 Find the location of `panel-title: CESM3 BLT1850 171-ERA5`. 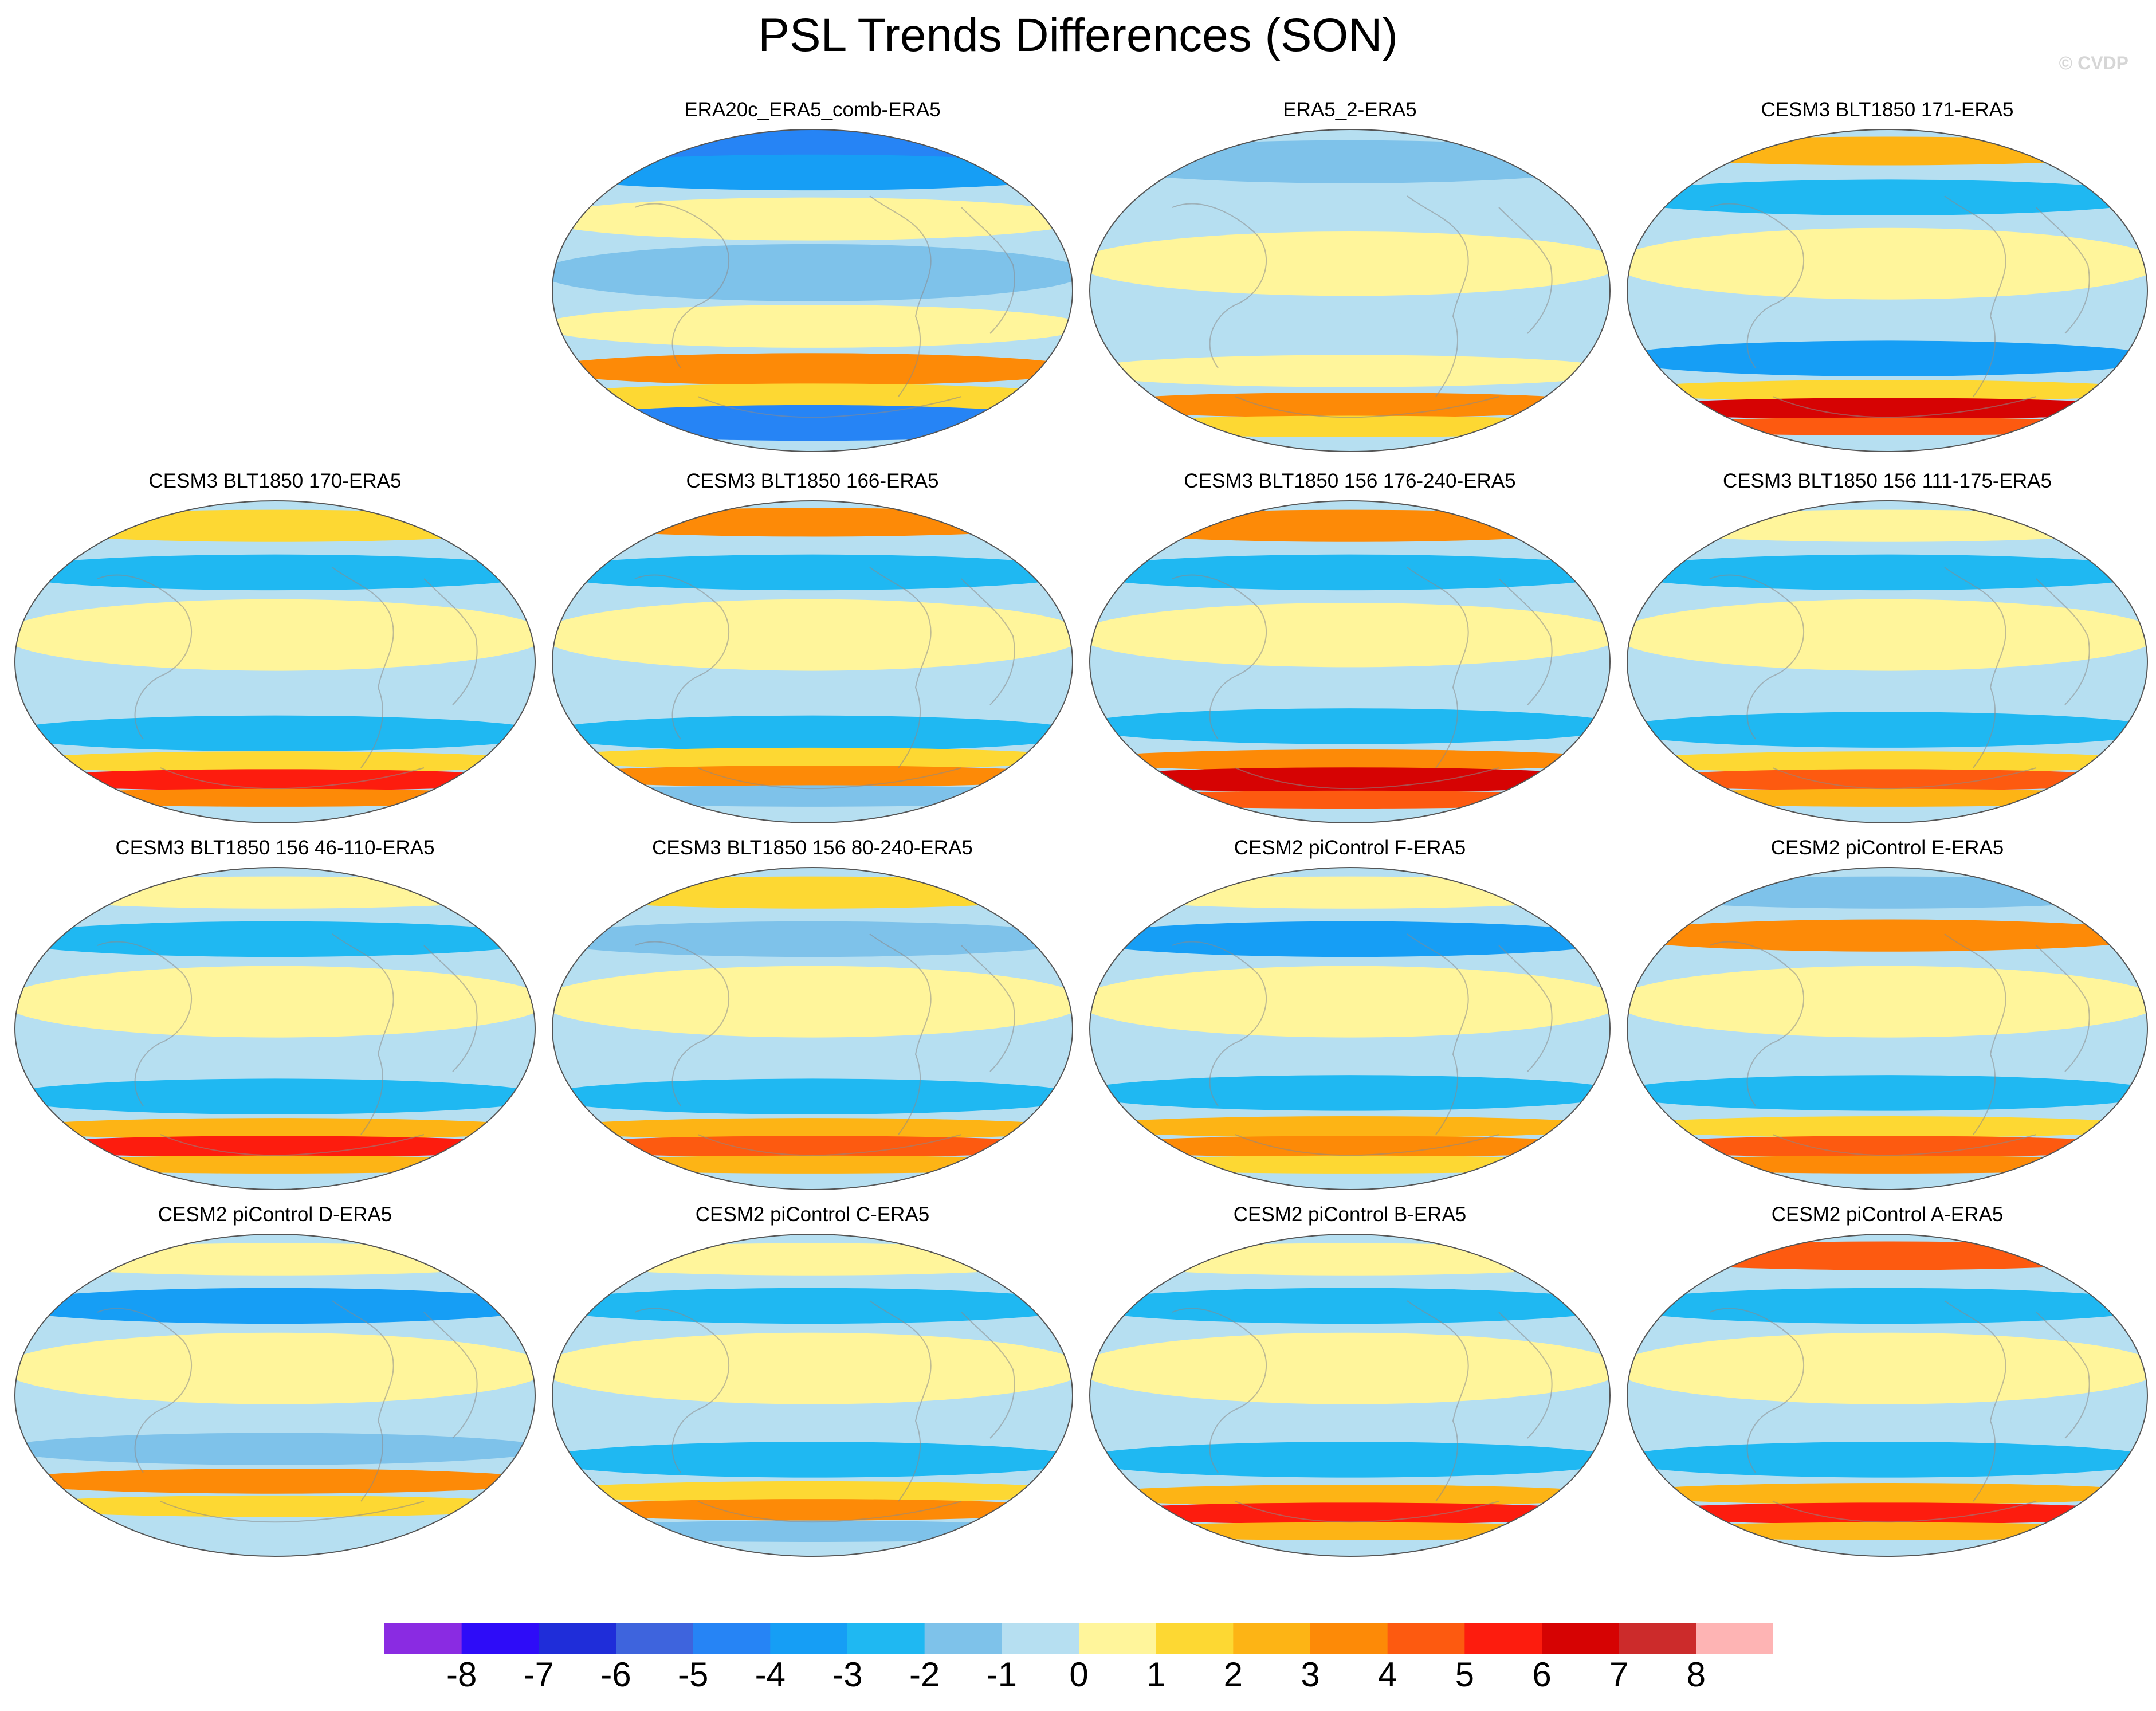

panel-title: CESM3 BLT1850 171-ERA5 is located at coordinates (1887, 110).